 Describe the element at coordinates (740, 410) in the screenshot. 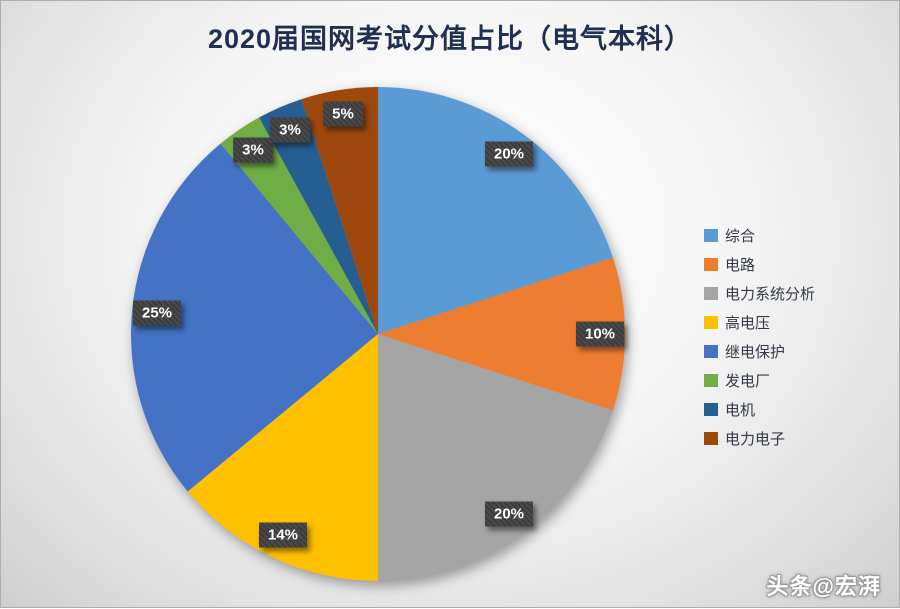

I see `legend-label: 电机` at that location.